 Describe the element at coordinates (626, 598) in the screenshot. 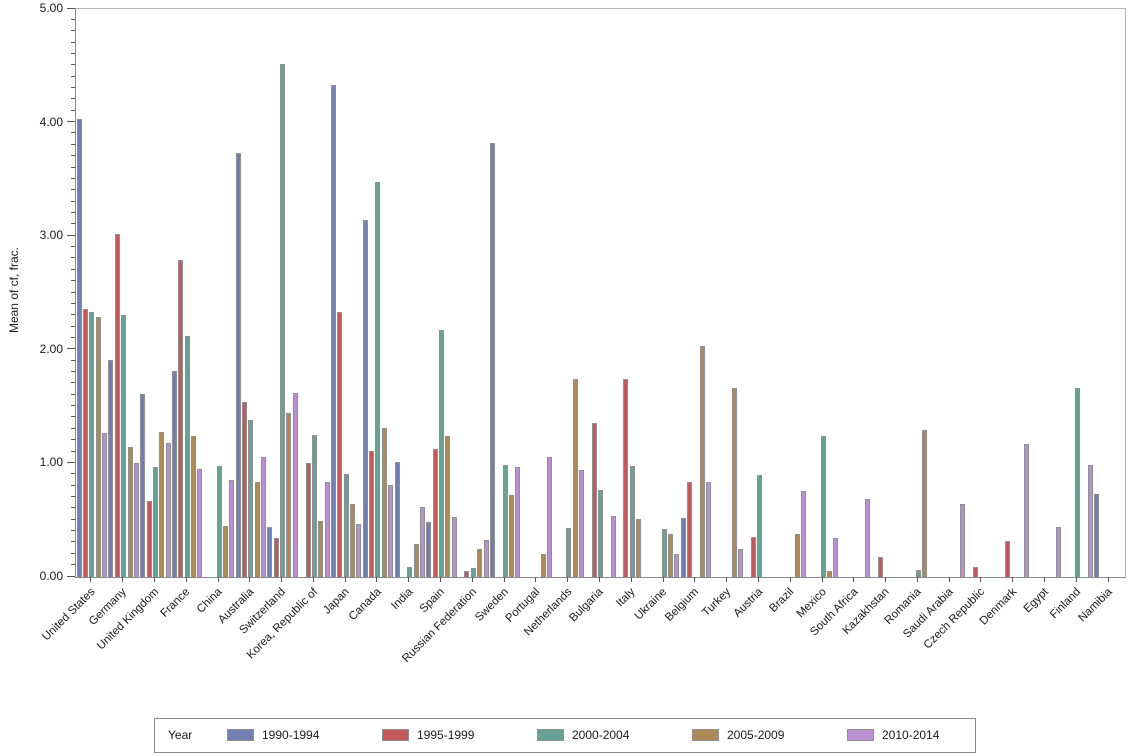

I see `country-label: Italy` at that location.